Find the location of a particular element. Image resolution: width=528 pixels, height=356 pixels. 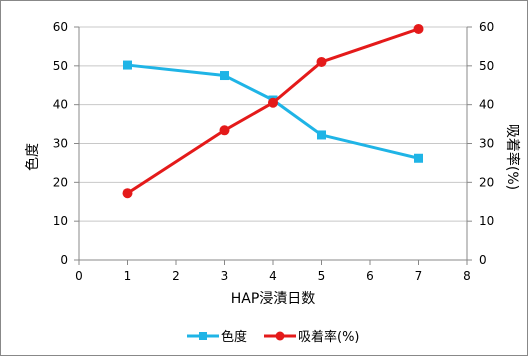

legend-label-adsorption: 吸着率(%) is located at coordinates (329, 337).